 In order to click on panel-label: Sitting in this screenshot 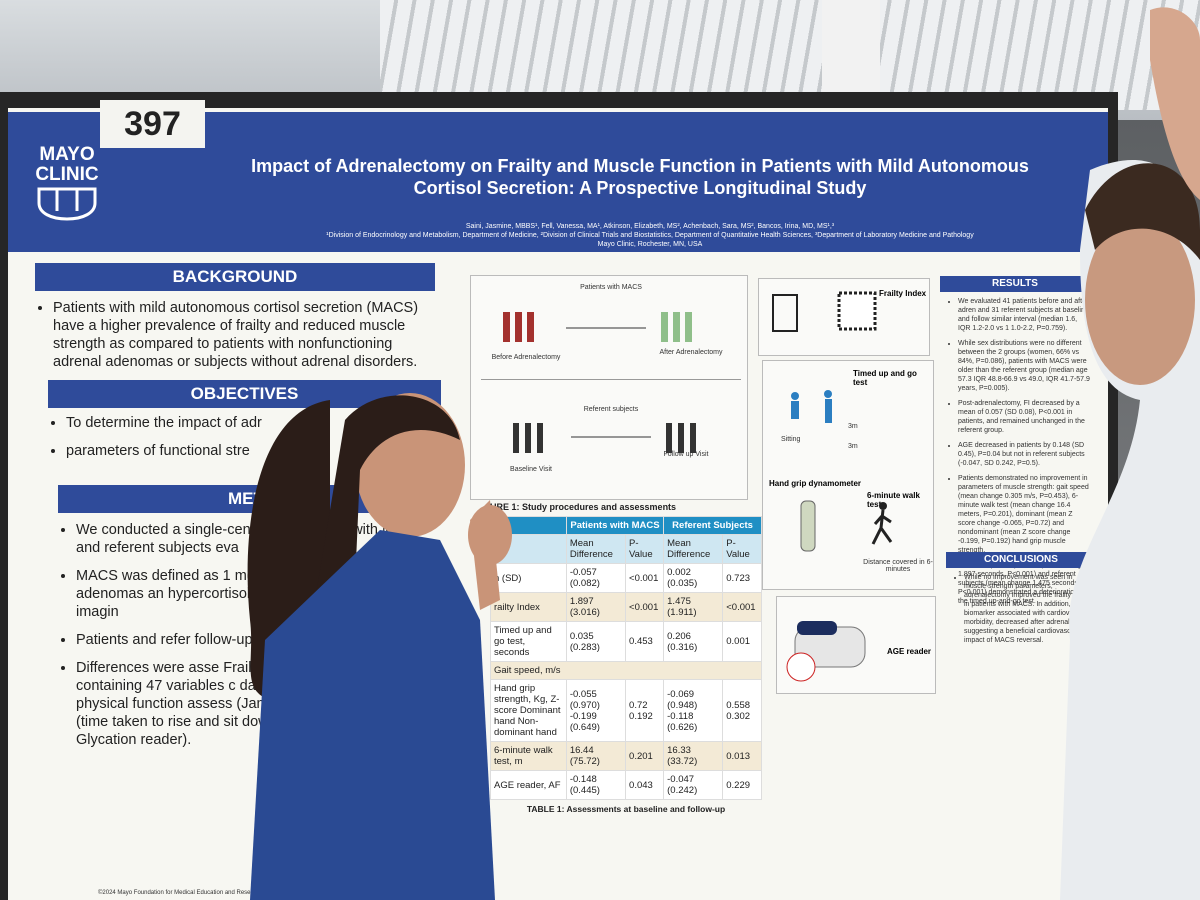, I will do `click(791, 439)`.